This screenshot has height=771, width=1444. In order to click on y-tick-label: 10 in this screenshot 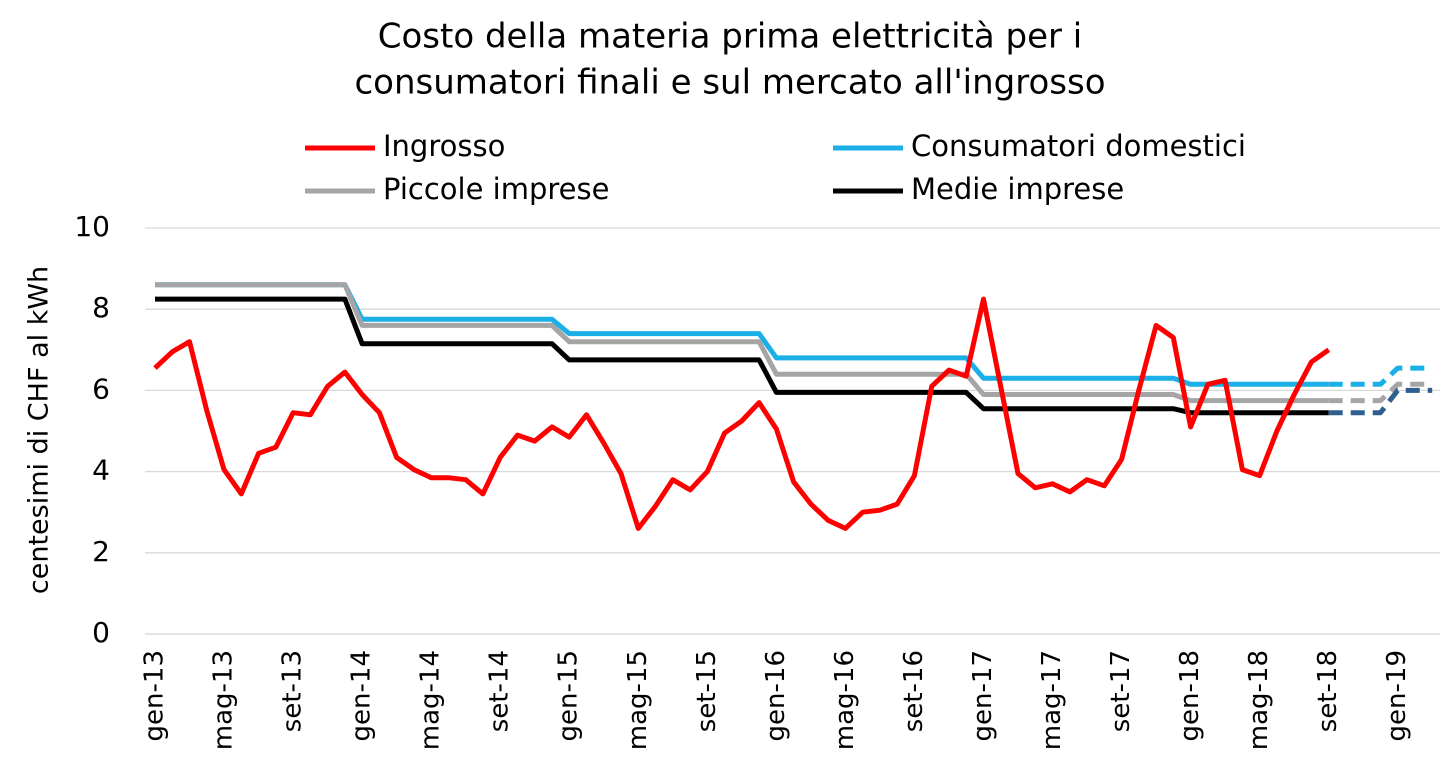, I will do `click(92, 226)`.